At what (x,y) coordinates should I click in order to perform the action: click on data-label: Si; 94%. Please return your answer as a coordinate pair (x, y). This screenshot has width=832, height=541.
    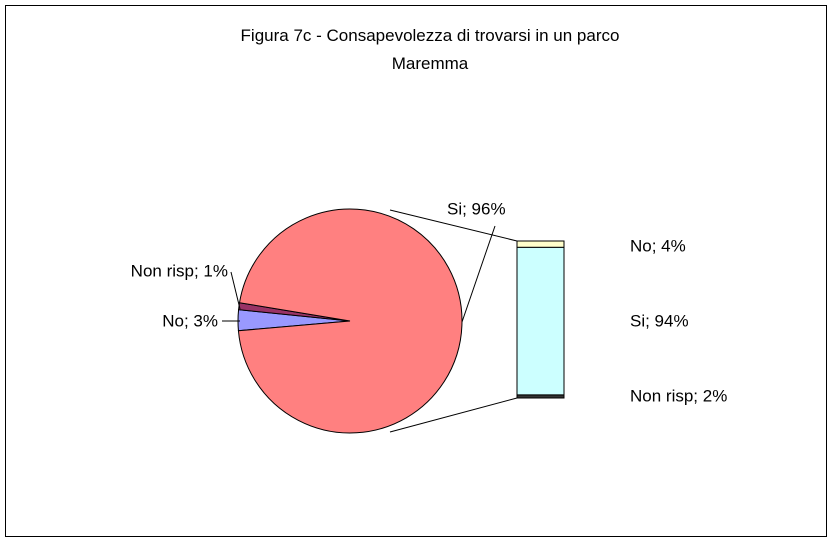
    Looking at the image, I should click on (659, 320).